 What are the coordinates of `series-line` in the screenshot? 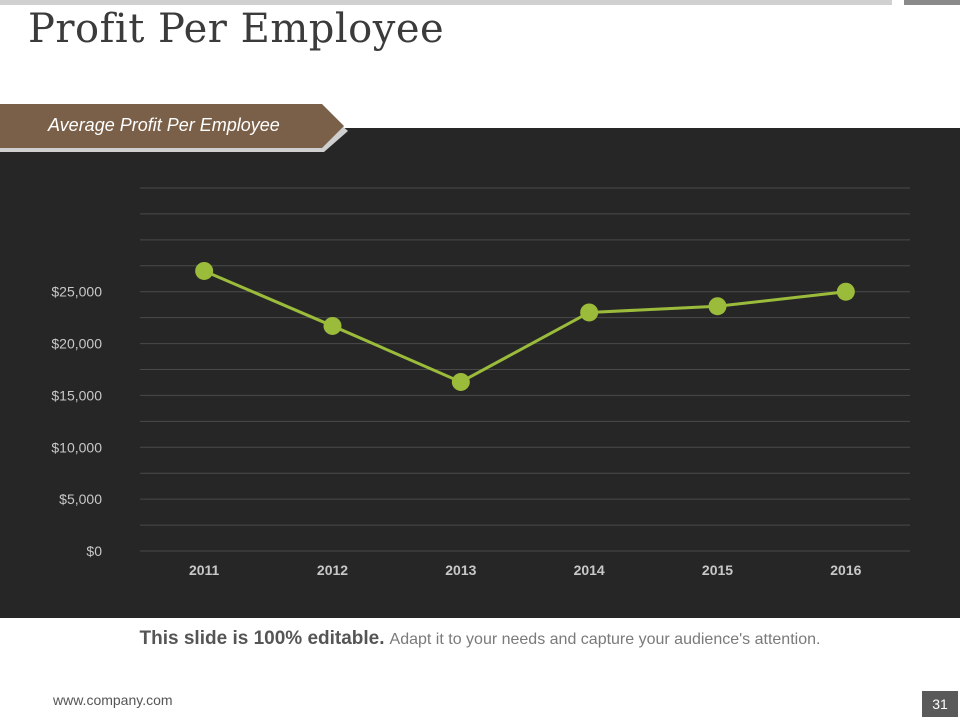 It's located at (525, 326).